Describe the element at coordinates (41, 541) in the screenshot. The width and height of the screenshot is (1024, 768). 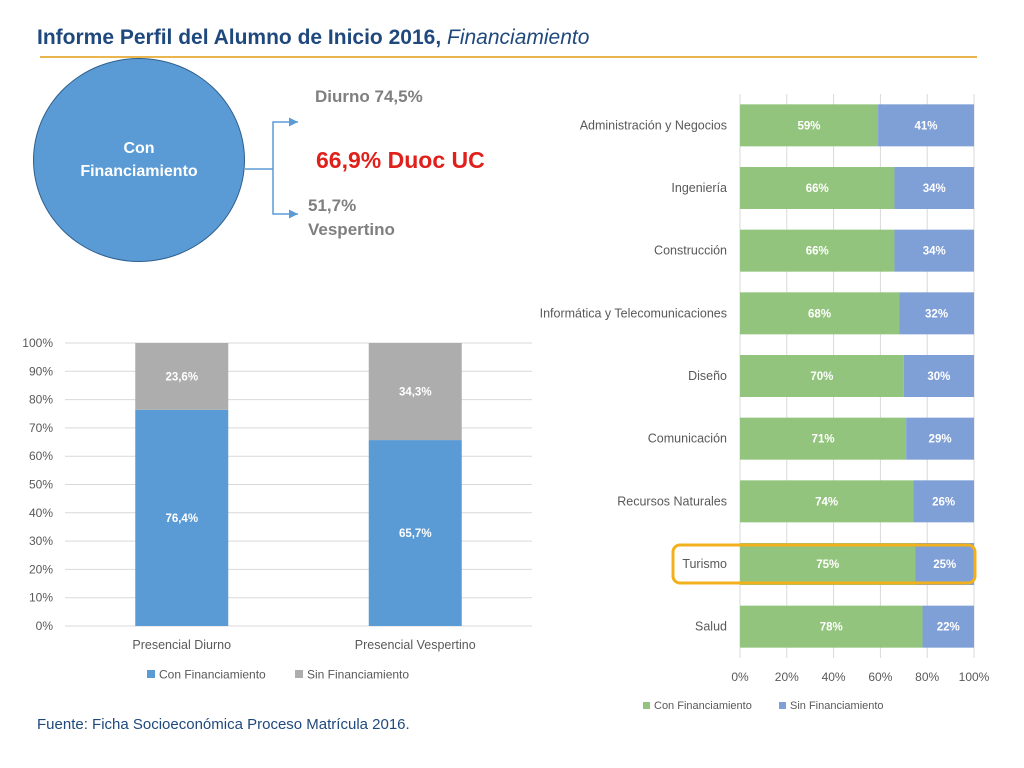
I see `y-tick-label: 30%` at that location.